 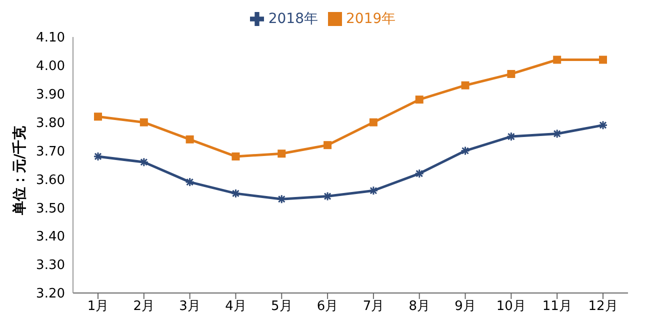 What do you see at coordinates (281, 306) in the screenshot?
I see `x-tick-label: 5月` at bounding box center [281, 306].